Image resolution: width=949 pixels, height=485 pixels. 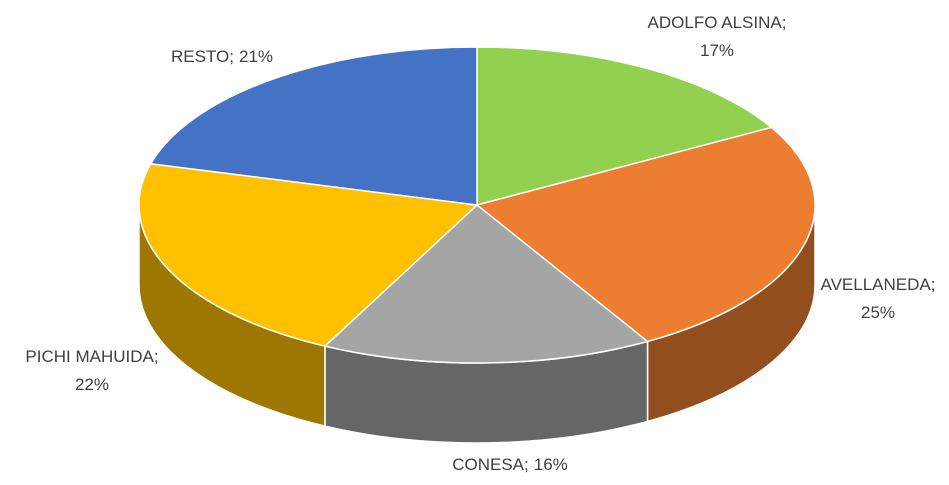 What do you see at coordinates (92, 384) in the screenshot?
I see `label-value: 22%` at bounding box center [92, 384].